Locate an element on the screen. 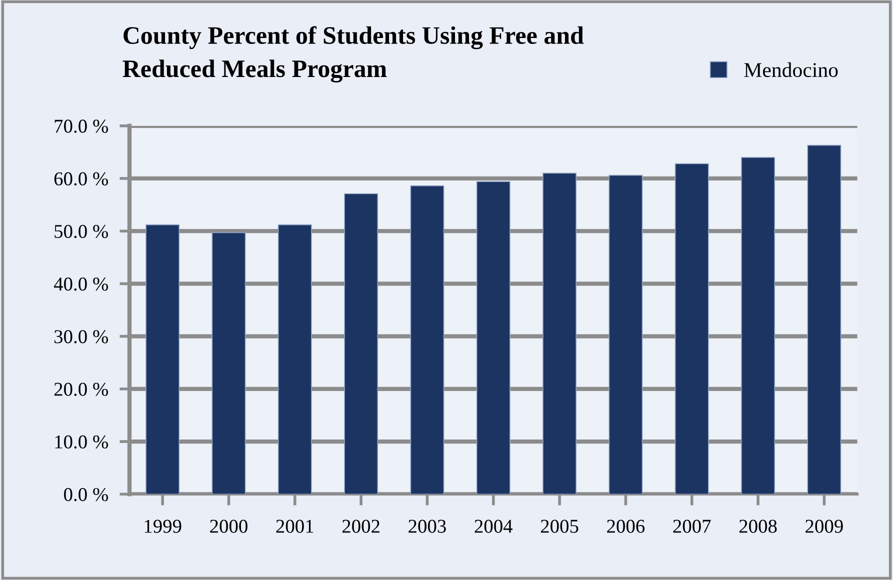 This screenshot has height=580, width=893. x-tick-label: 1999 is located at coordinates (163, 526).